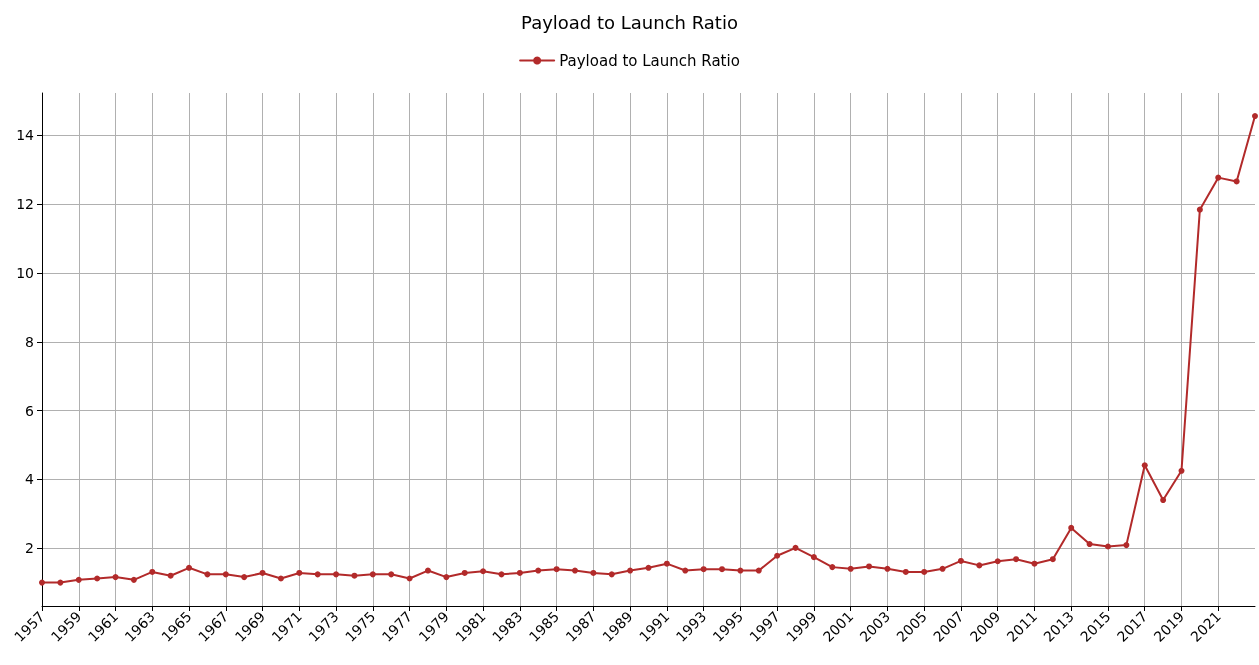  What do you see at coordinates (29, 341) in the screenshot?
I see `y-tick-label: 8` at bounding box center [29, 341].